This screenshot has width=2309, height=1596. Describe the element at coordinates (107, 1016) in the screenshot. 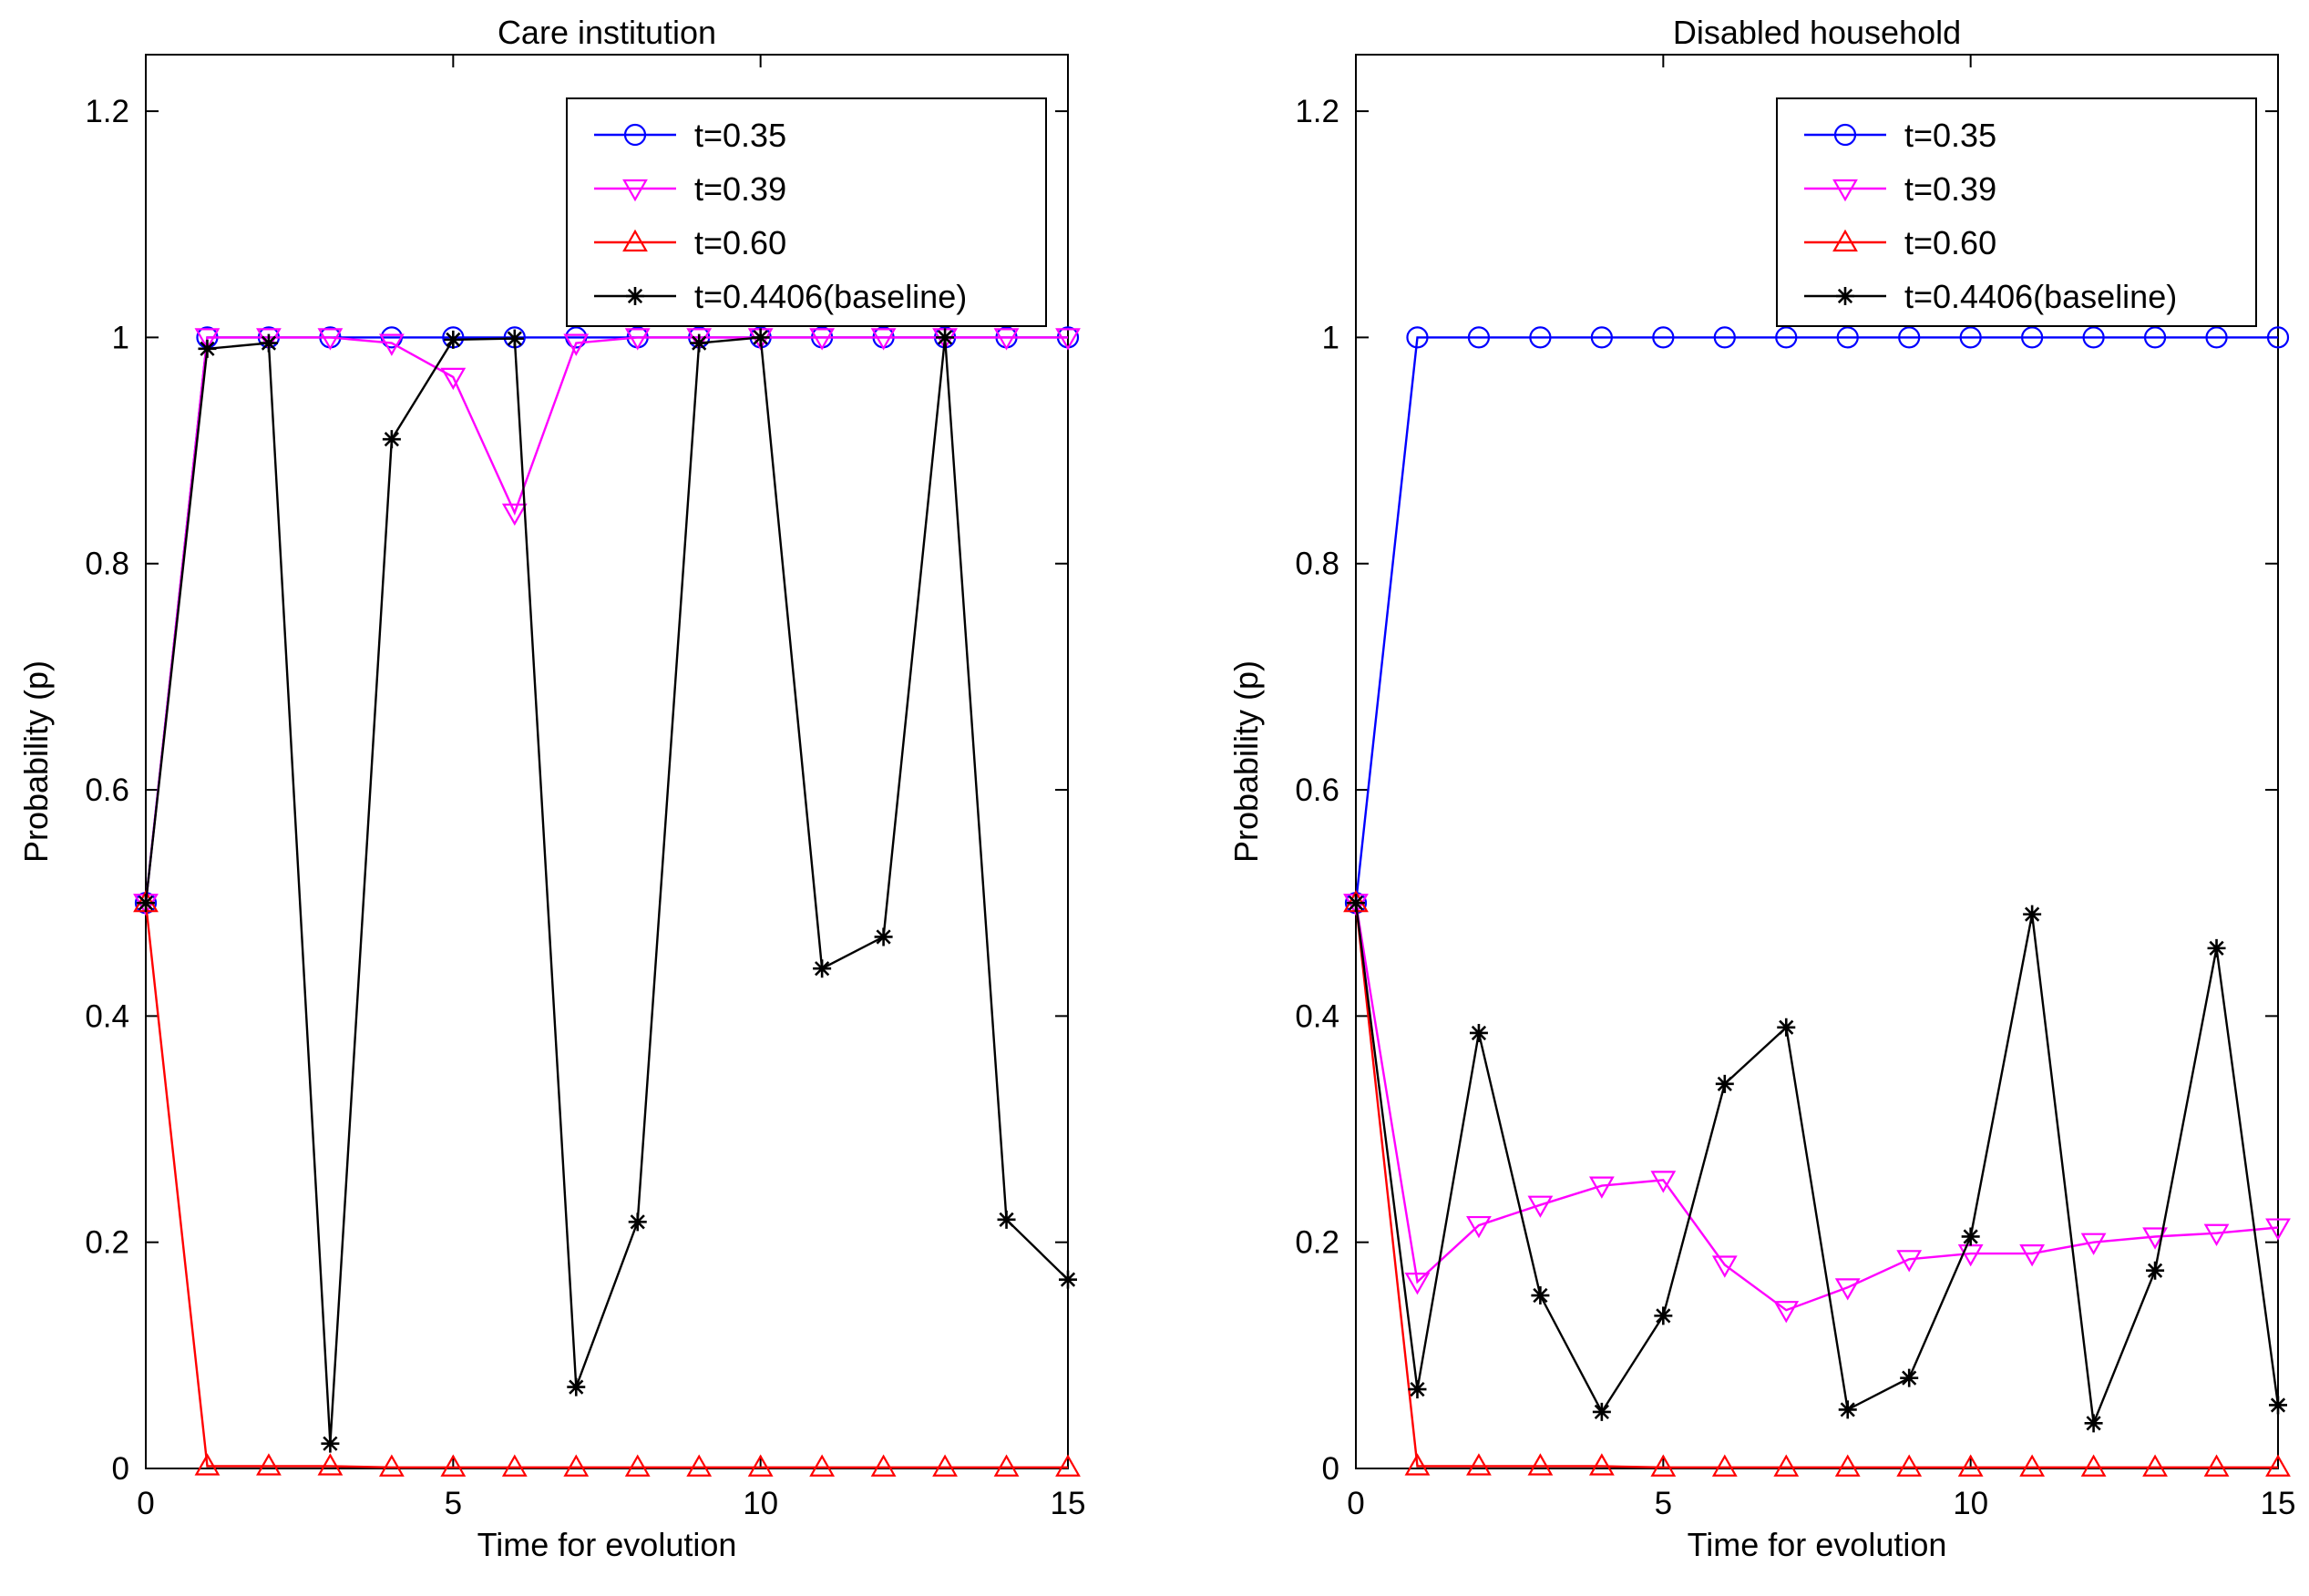

I see `y-tick-label: 0.4` at that location.